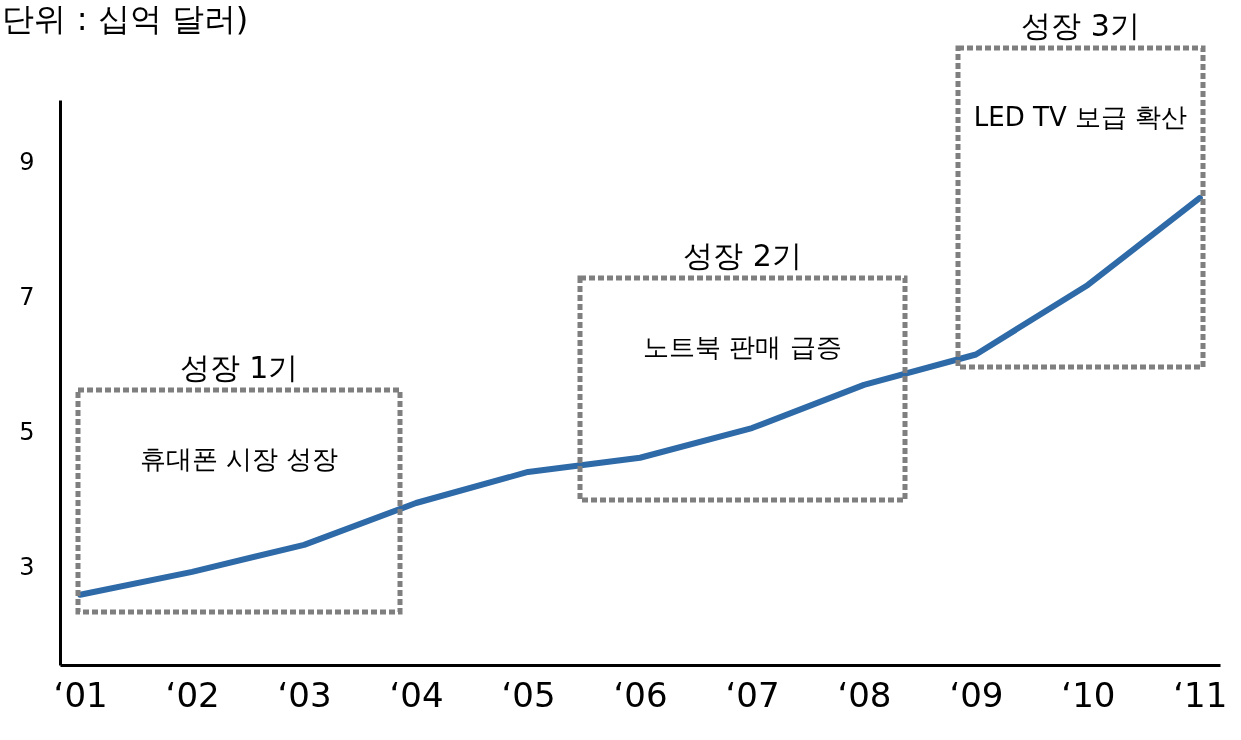 The image size is (1241, 740). I want to click on x-tick-label: ‘08, so click(864, 694).